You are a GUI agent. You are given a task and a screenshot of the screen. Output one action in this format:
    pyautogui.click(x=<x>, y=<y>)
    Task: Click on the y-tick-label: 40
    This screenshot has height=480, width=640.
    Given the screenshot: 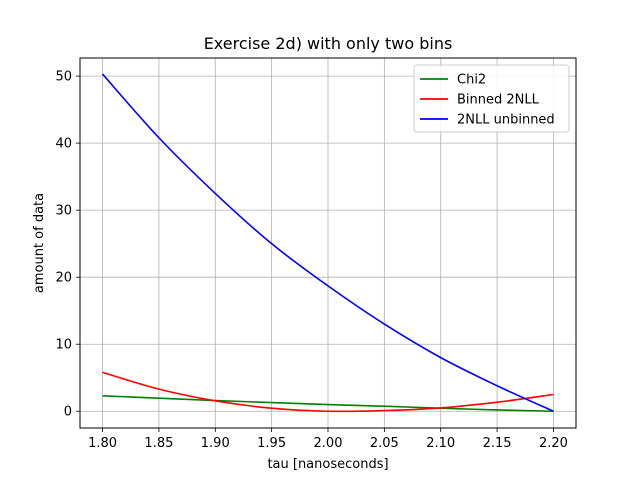 What is the action you would take?
    pyautogui.click(x=63, y=144)
    